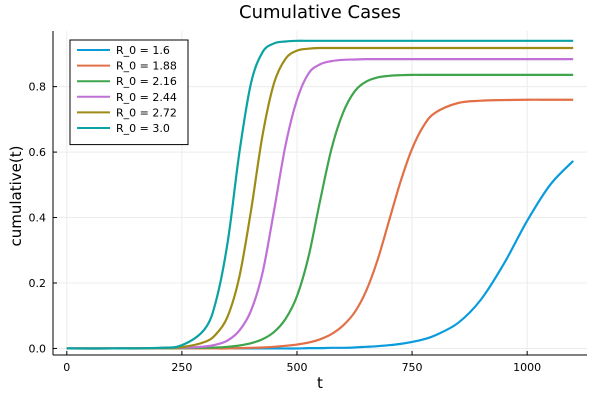  Describe the element at coordinates (296, 367) in the screenshot. I see `x-tick-label: 500` at that location.